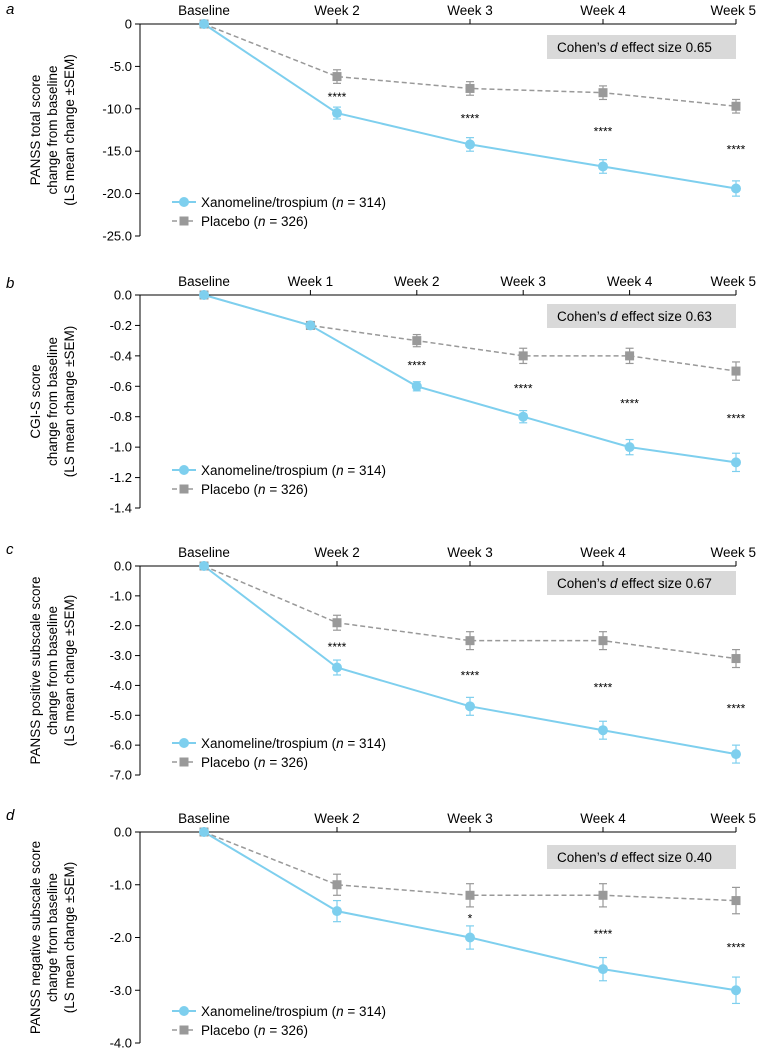 The height and width of the screenshot is (1052, 759). I want to click on placebo-legend-label: Placebo (n = 326), so click(254, 221).